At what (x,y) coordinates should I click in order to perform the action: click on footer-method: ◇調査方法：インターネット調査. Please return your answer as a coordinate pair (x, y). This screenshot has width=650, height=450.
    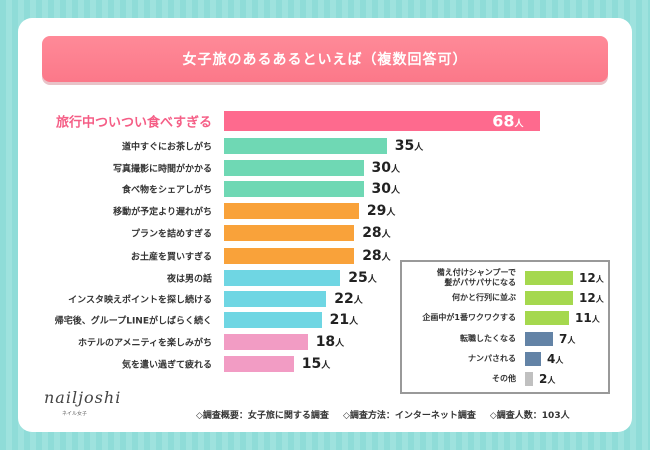
    Looking at the image, I should click on (409, 416).